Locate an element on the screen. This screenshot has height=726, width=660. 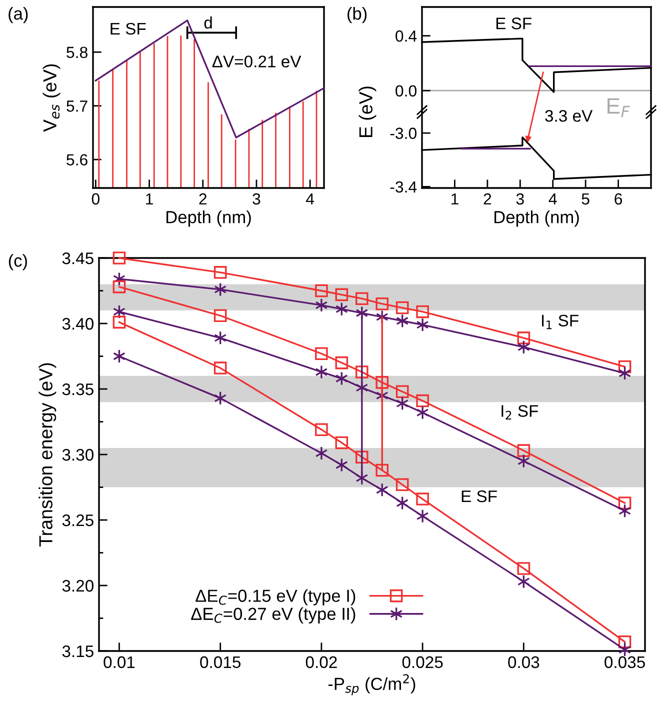
x-tick-label: 0.01 is located at coordinates (119, 662).